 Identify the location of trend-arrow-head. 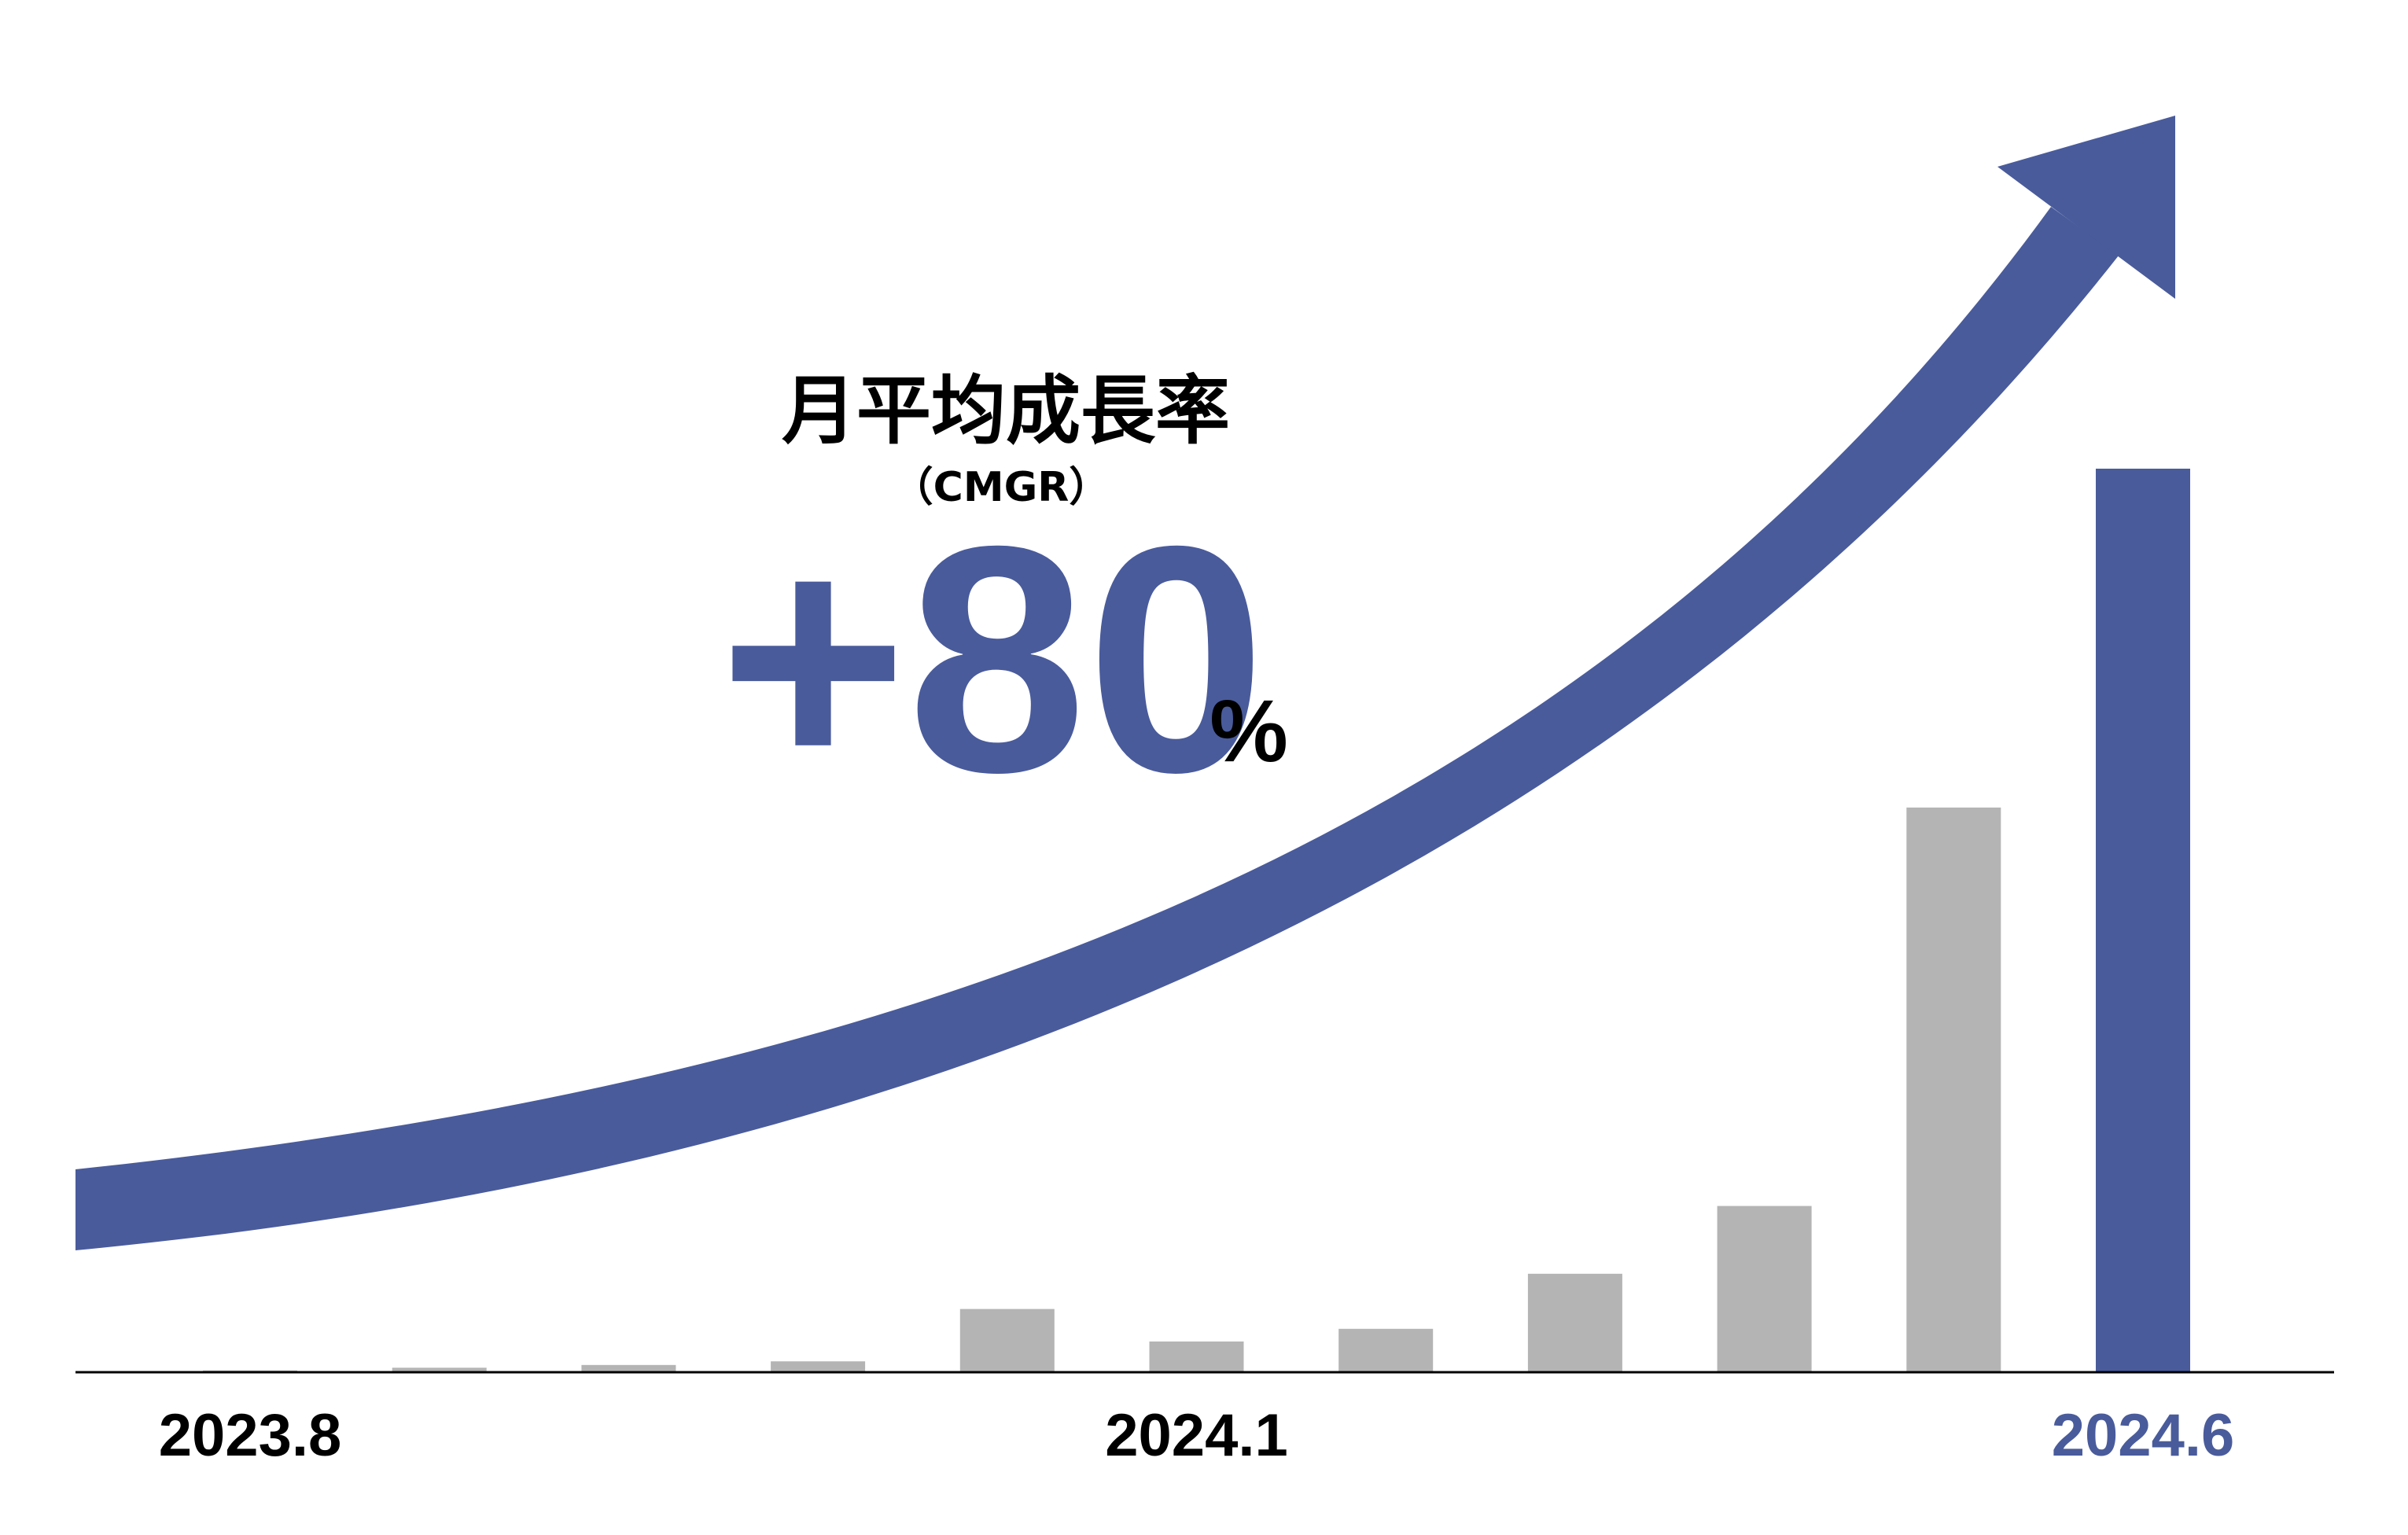
(2086, 208).